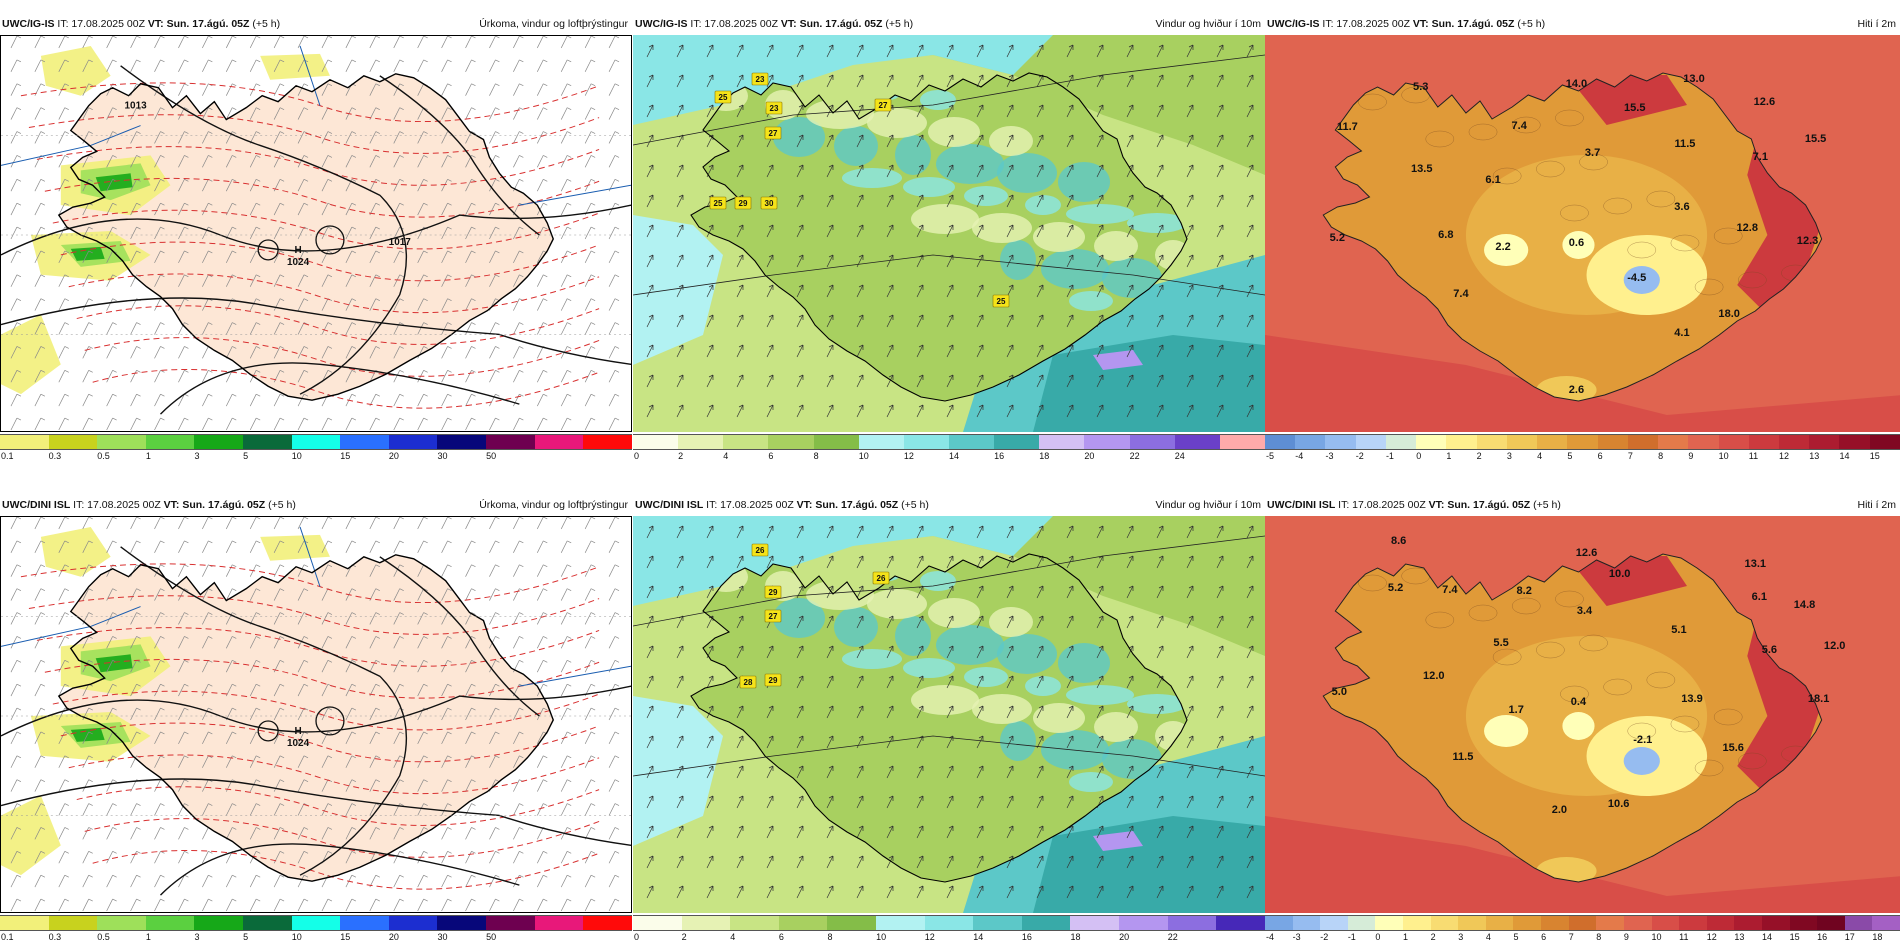 The image size is (1900, 950). What do you see at coordinates (773, 592) in the screenshot?
I see `wind-max-label: 29` at bounding box center [773, 592].